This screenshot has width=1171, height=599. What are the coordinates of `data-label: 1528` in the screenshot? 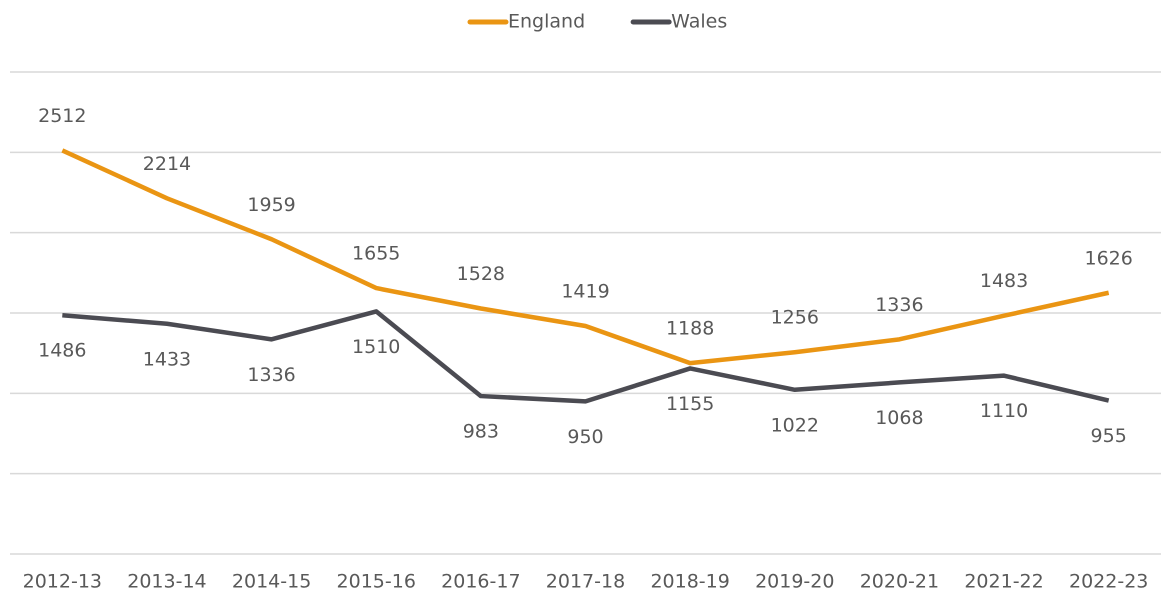 It's located at (481, 274).